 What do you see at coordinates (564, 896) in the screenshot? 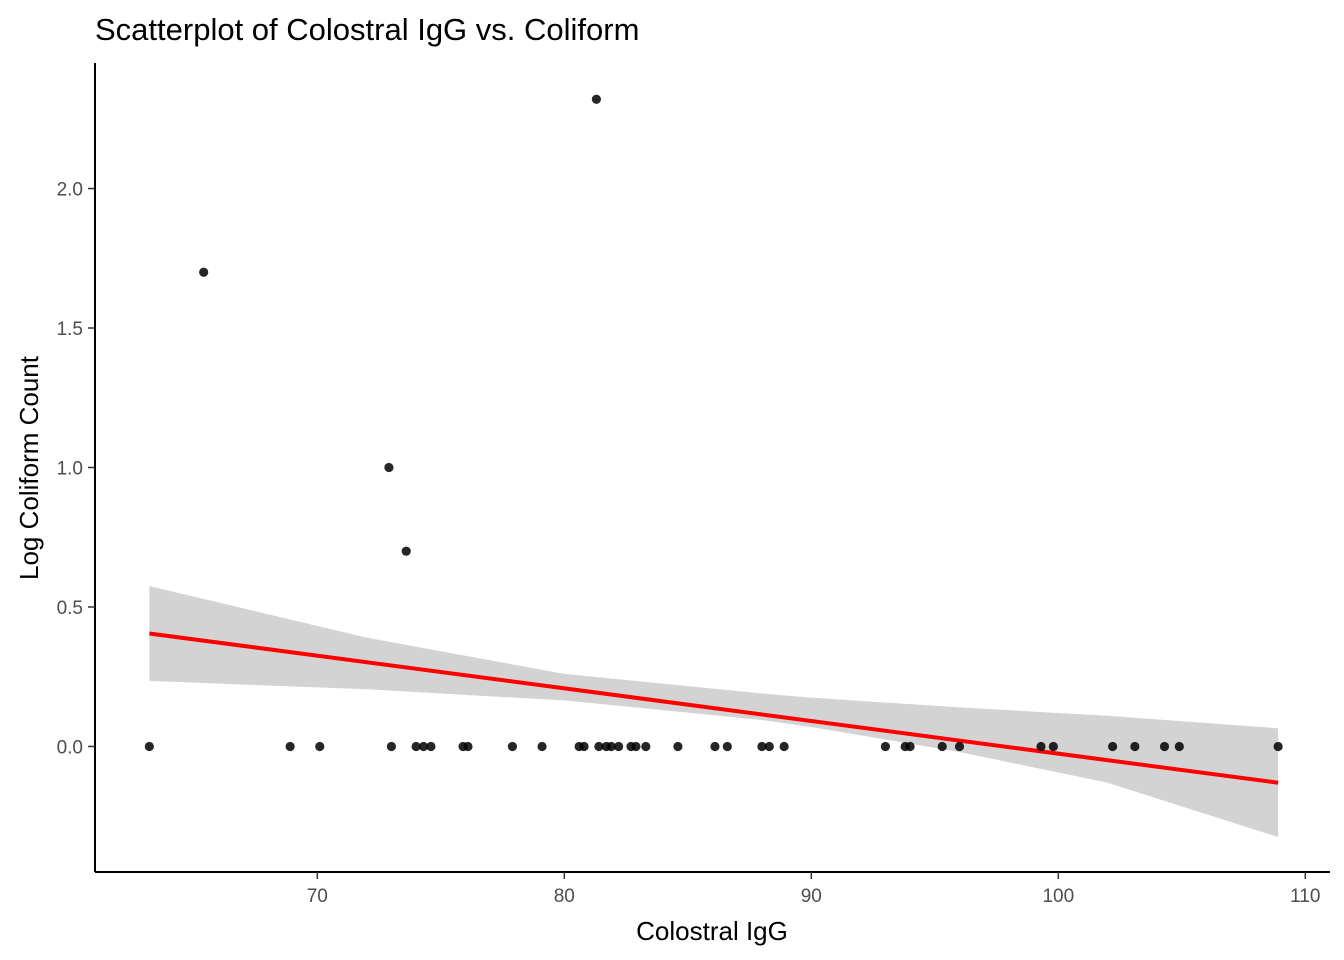
I see `x-tick-label: 80` at bounding box center [564, 896].